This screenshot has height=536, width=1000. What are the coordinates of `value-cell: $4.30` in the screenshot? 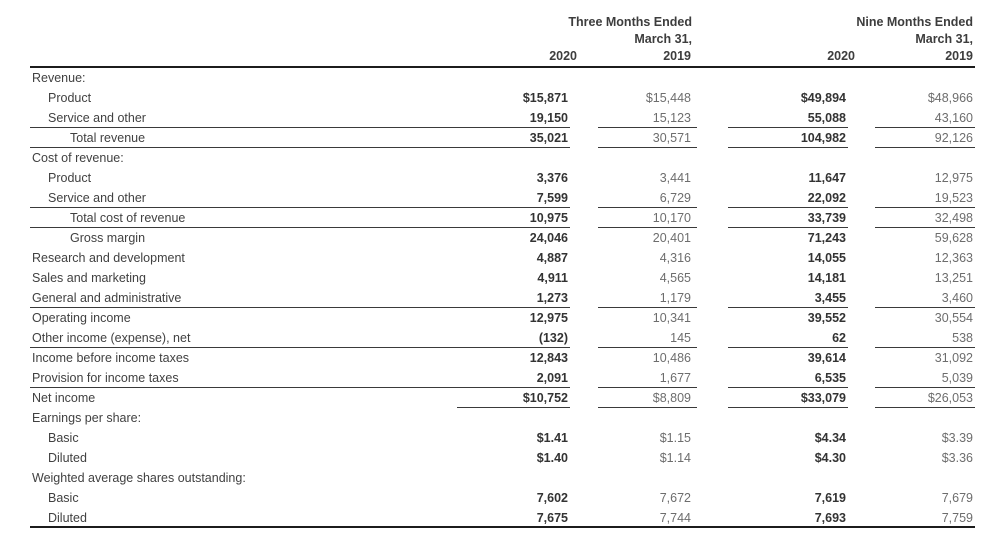 It's located at (830, 458).